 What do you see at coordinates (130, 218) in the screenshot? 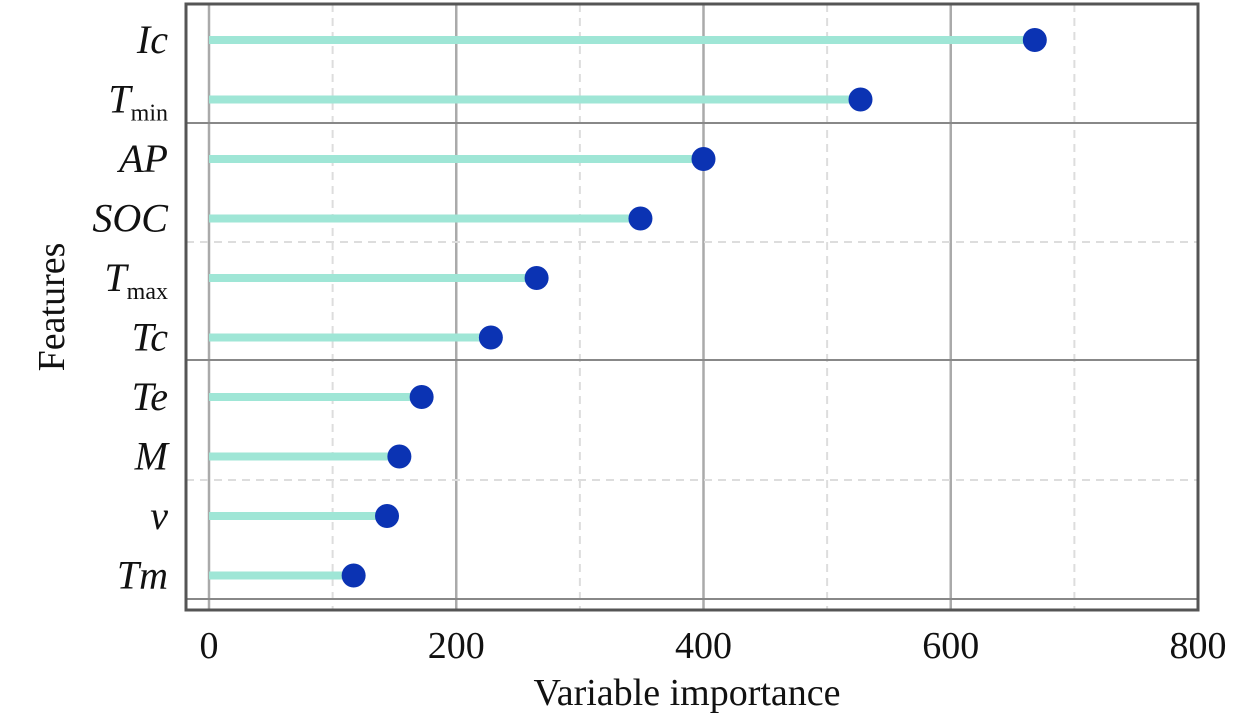
I see `feature-label: SOC` at bounding box center [130, 218].